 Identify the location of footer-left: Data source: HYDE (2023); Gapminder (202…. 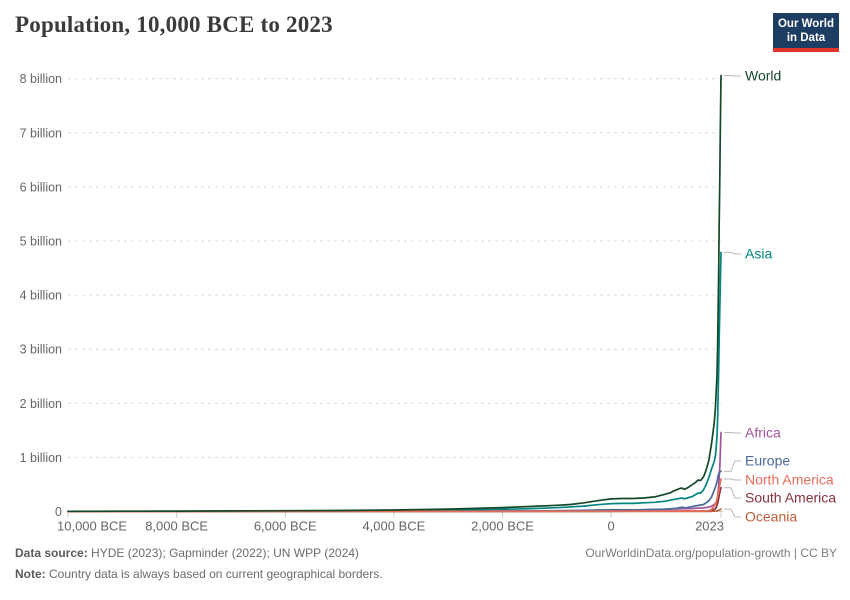
(199, 564).